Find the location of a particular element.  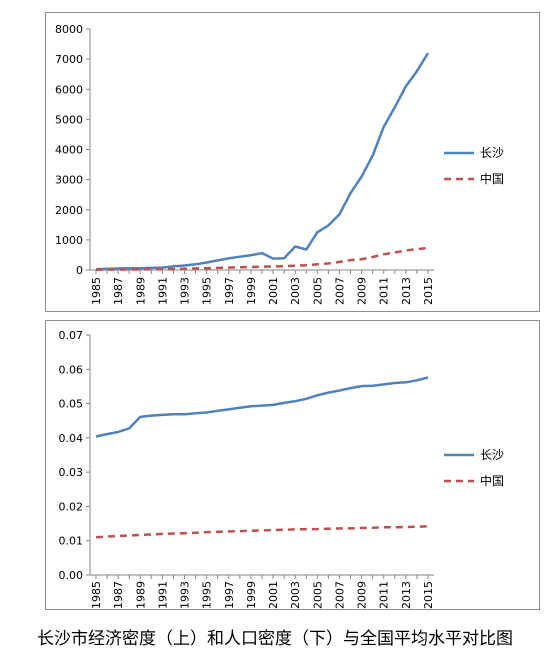

y-tick-label: 0.05 is located at coordinates (71, 404).